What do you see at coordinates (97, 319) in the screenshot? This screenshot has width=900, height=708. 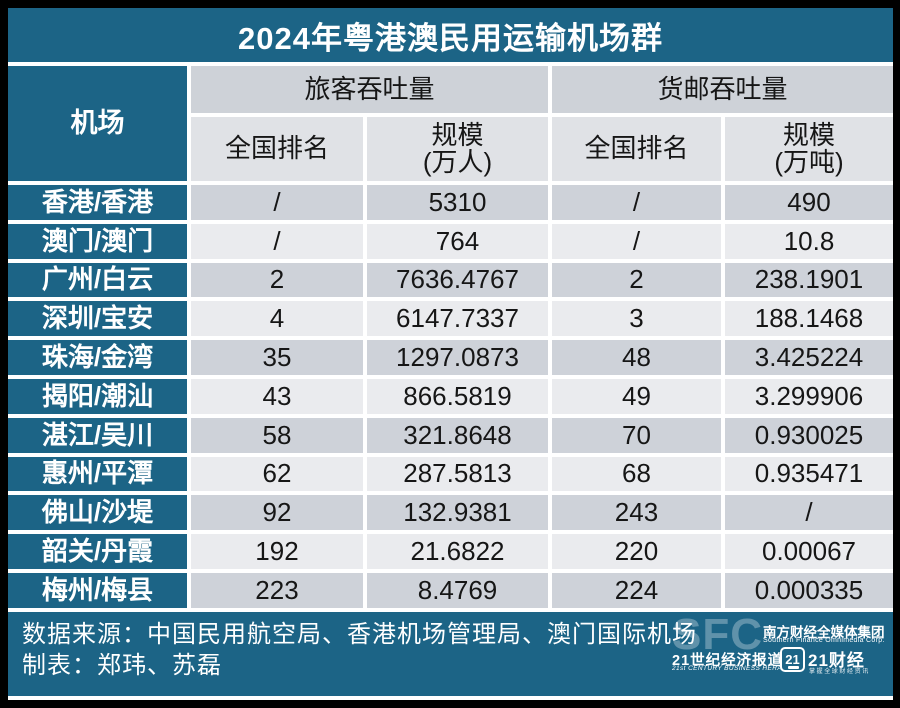 I see `airport-name: 深圳/宝安` at bounding box center [97, 319].